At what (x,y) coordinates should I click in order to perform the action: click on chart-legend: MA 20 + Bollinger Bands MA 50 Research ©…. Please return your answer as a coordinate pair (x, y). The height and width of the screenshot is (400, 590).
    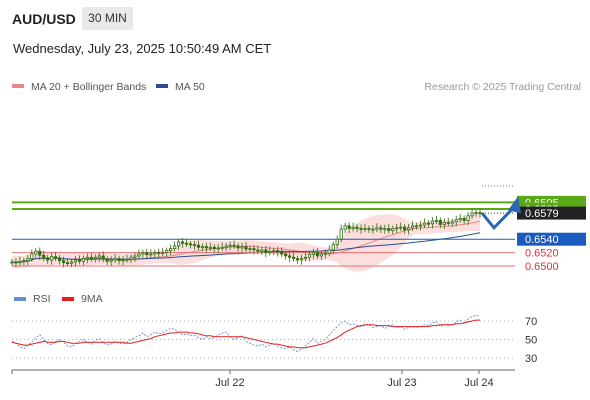
    Looking at the image, I should click on (296, 87).